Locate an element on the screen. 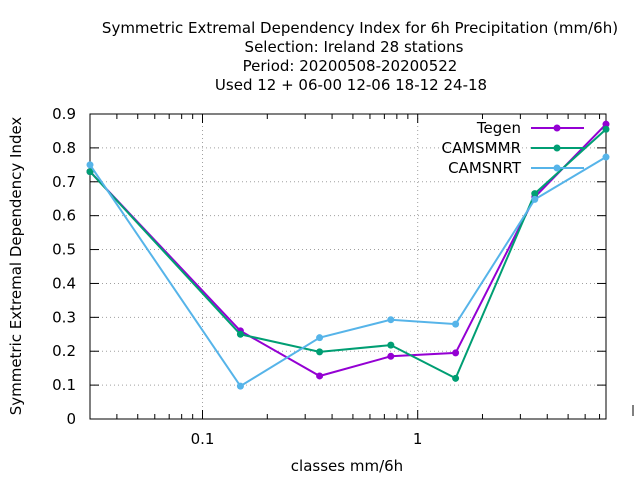  y-tick-label: 0.9 is located at coordinates (64, 114).